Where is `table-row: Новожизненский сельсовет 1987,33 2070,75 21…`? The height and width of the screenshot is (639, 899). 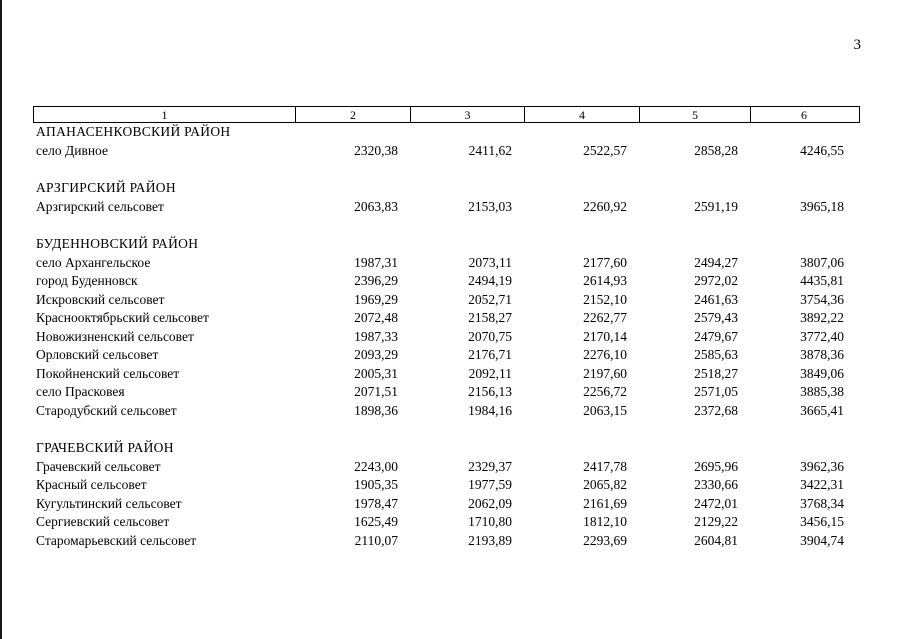 table-row: Новожизненский сельсовет 1987,33 2070,75 21… is located at coordinates (446, 337).